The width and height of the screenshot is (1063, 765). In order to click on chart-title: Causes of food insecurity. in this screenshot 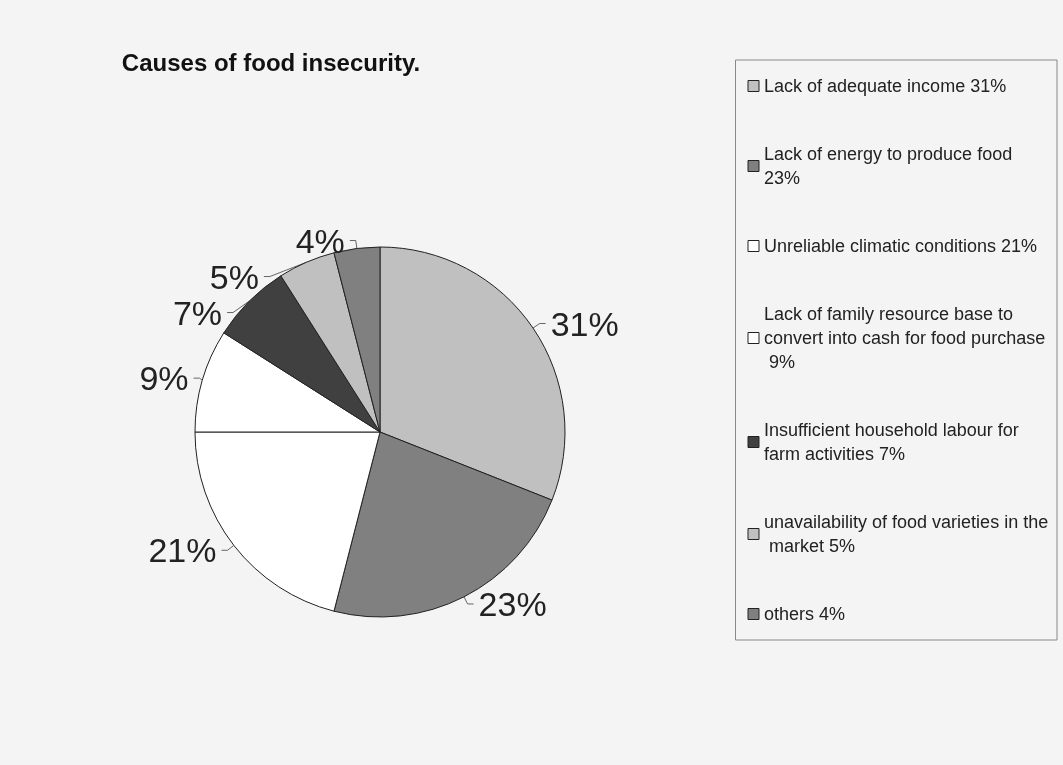, I will do `click(271, 62)`.